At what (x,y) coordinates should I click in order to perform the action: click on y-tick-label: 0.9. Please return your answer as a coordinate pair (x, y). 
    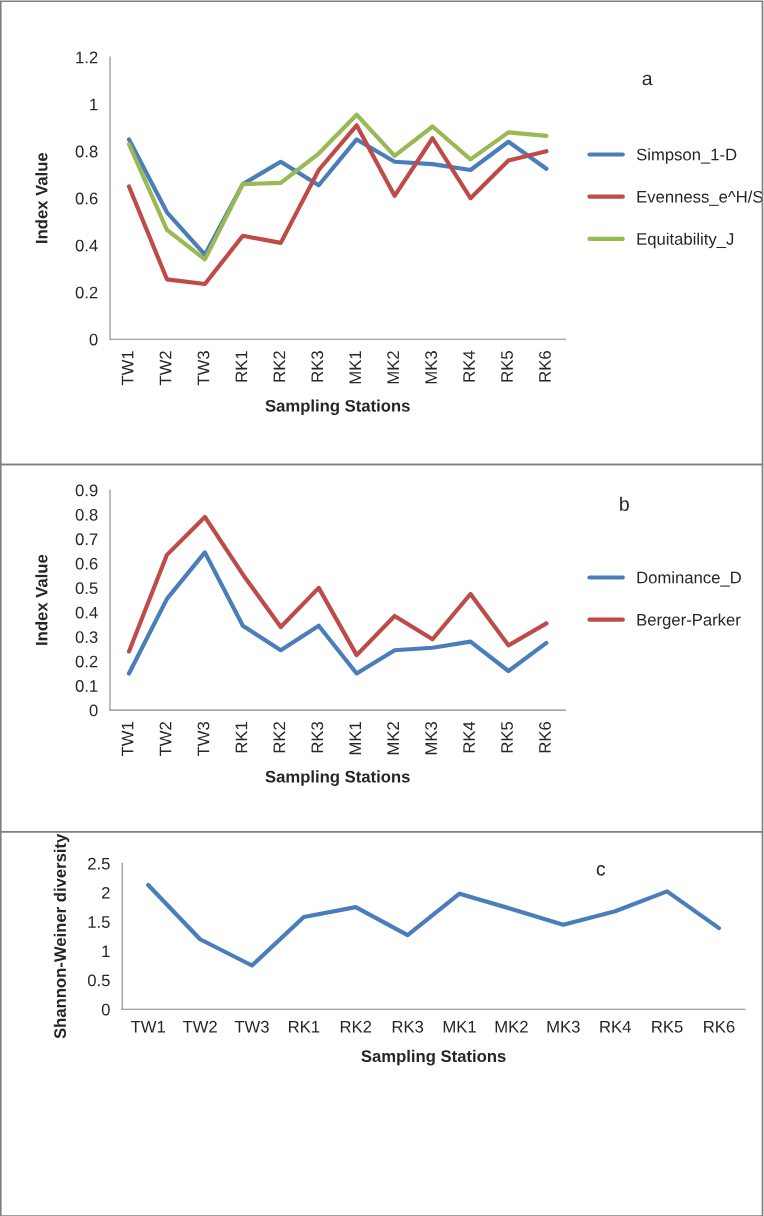
    Looking at the image, I should click on (86, 490).